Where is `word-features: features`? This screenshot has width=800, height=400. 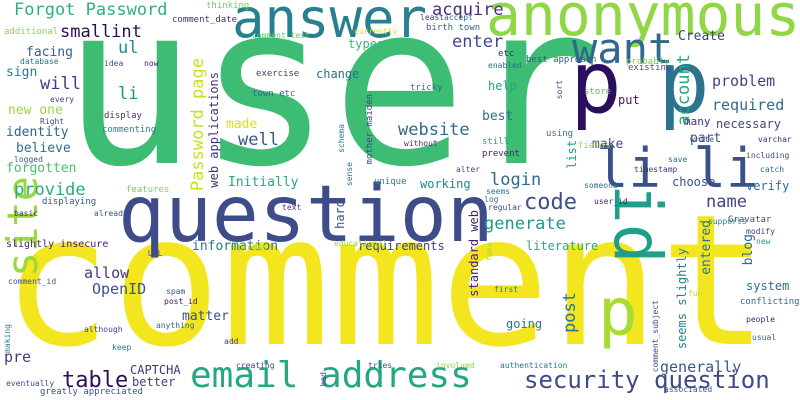 word-features: features is located at coordinates (148, 190).